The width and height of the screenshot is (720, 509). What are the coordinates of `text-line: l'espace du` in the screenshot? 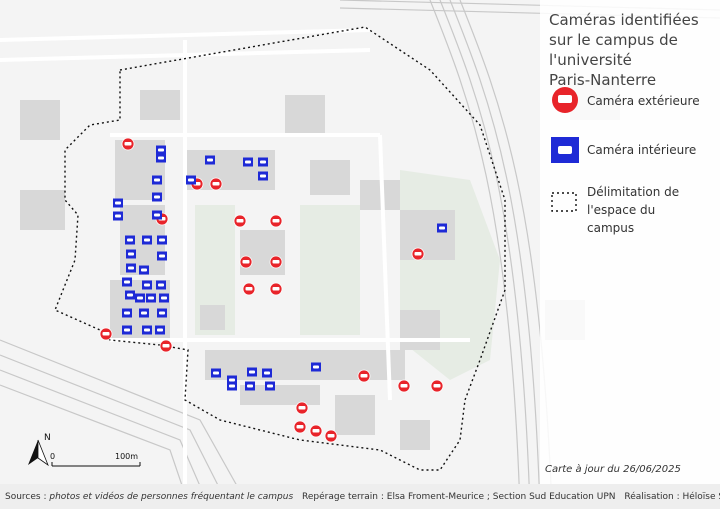 It's located at (621, 210).